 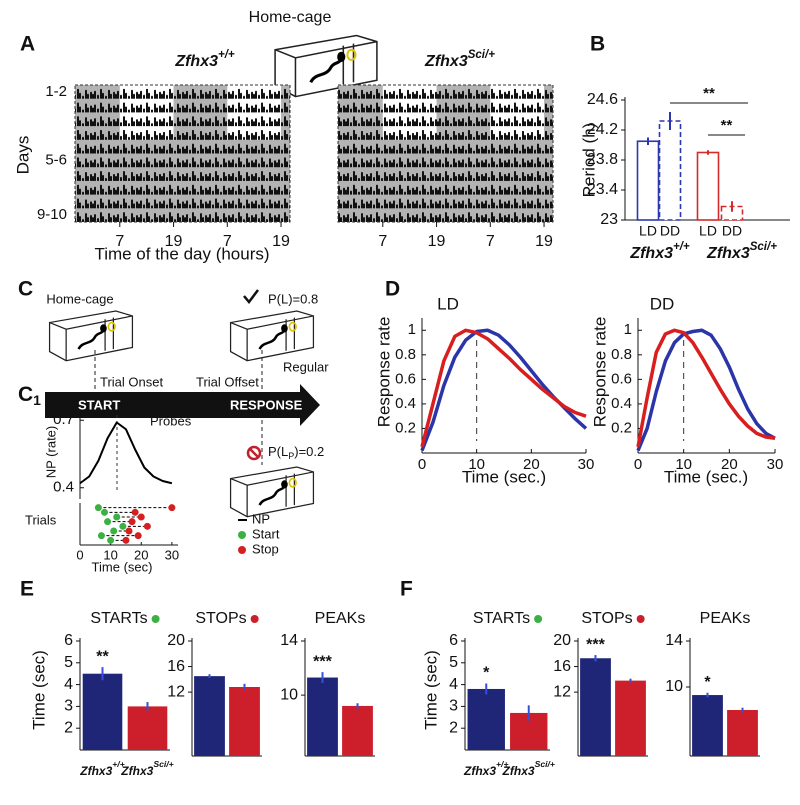 What do you see at coordinates (266, 533) in the screenshot?
I see `legend-label: Start` at bounding box center [266, 533].